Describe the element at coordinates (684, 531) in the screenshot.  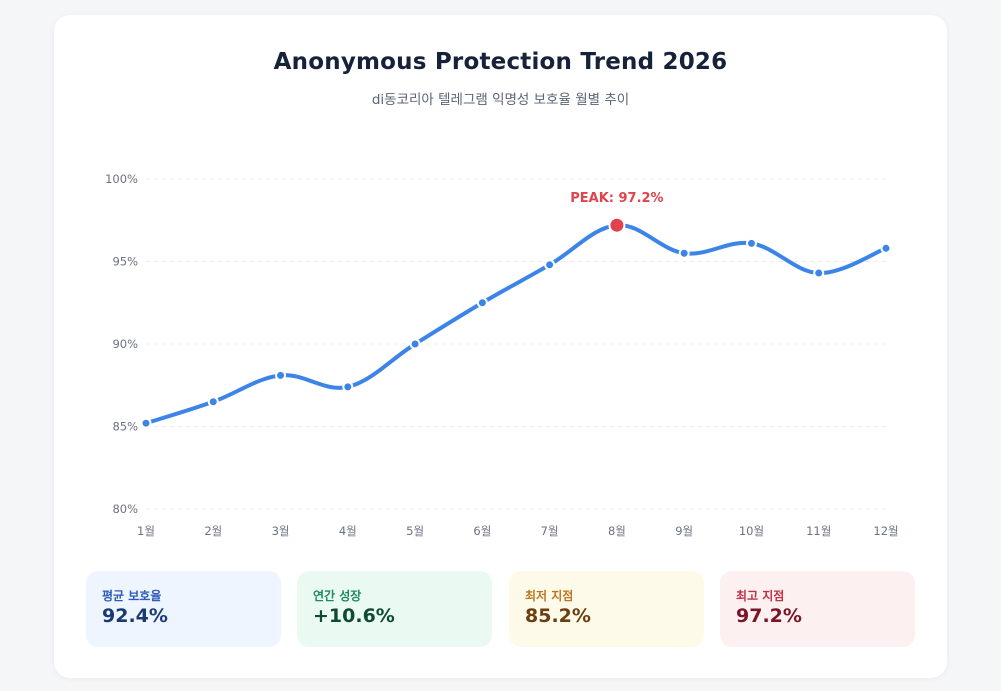
I see `x-tick-label: 9월` at that location.